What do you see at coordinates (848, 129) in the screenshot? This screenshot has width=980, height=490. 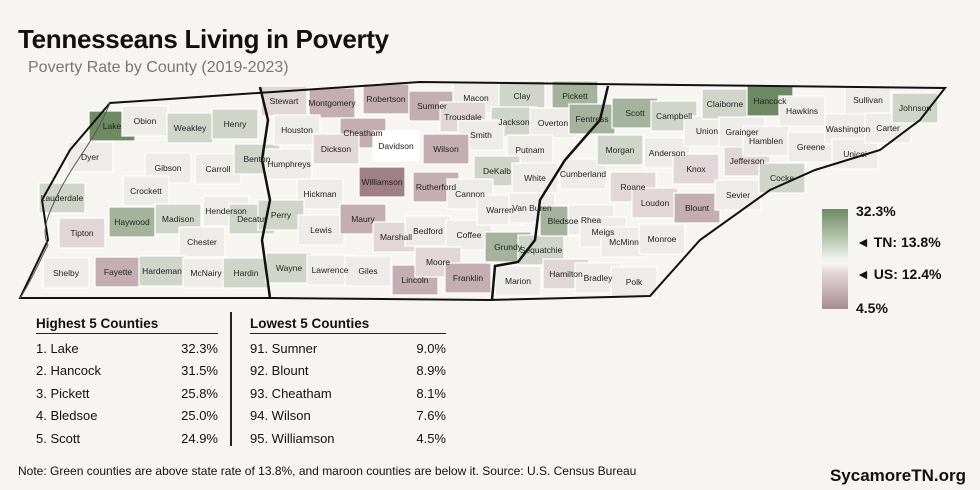 I see `county-label-washington: Washington` at bounding box center [848, 129].